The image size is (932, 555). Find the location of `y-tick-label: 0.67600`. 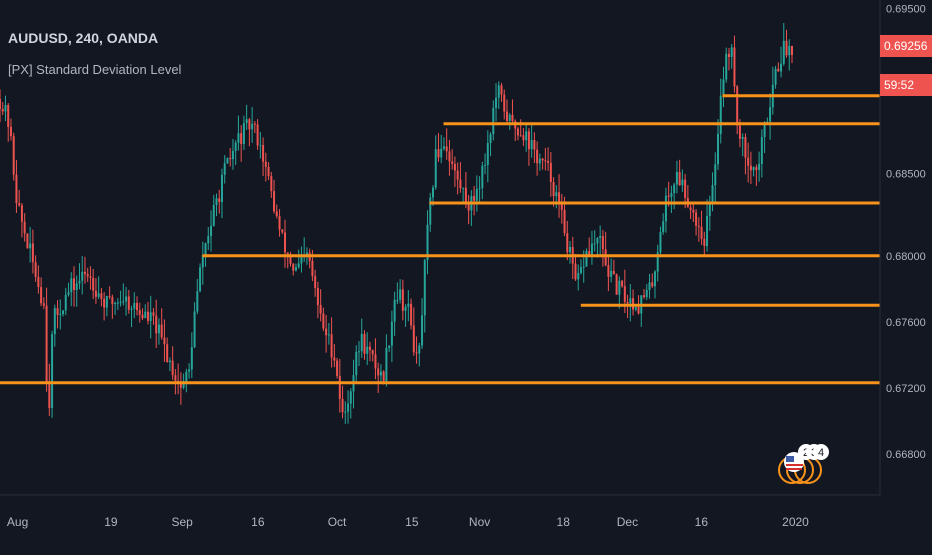

y-tick-label: 0.67600 is located at coordinates (906, 323).